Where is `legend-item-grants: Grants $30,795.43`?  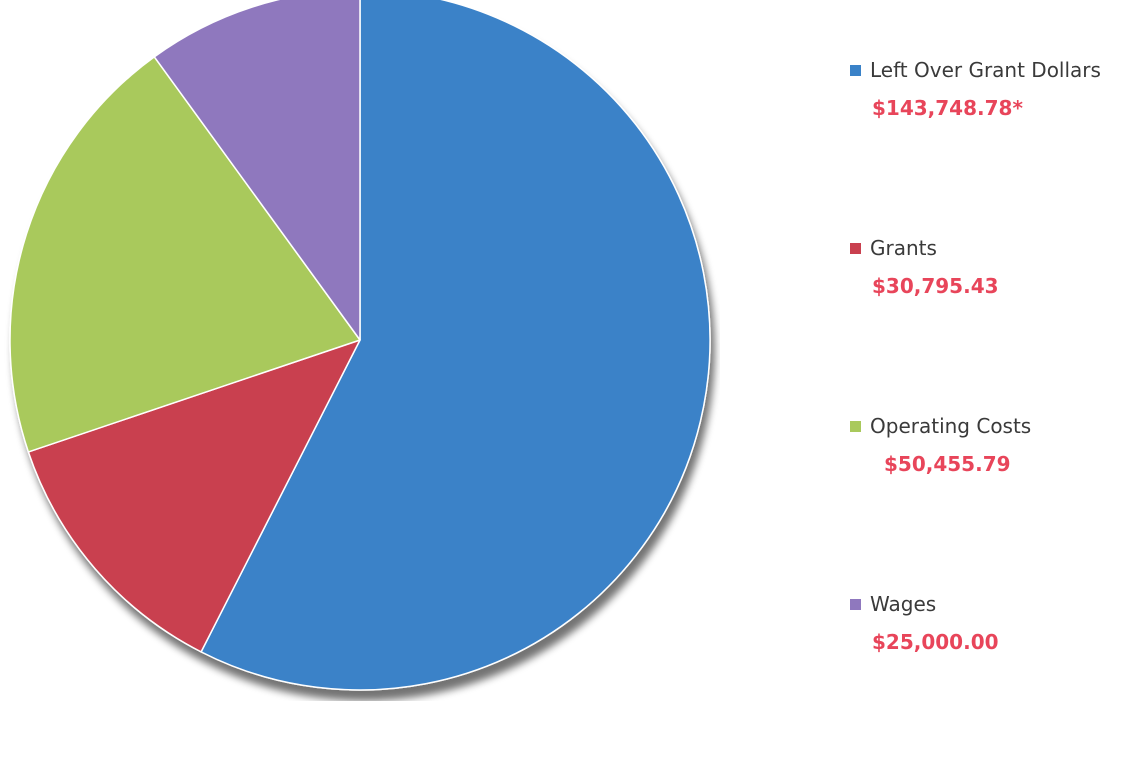 legend-item-grants: Grants $30,795.43 is located at coordinates (985, 325).